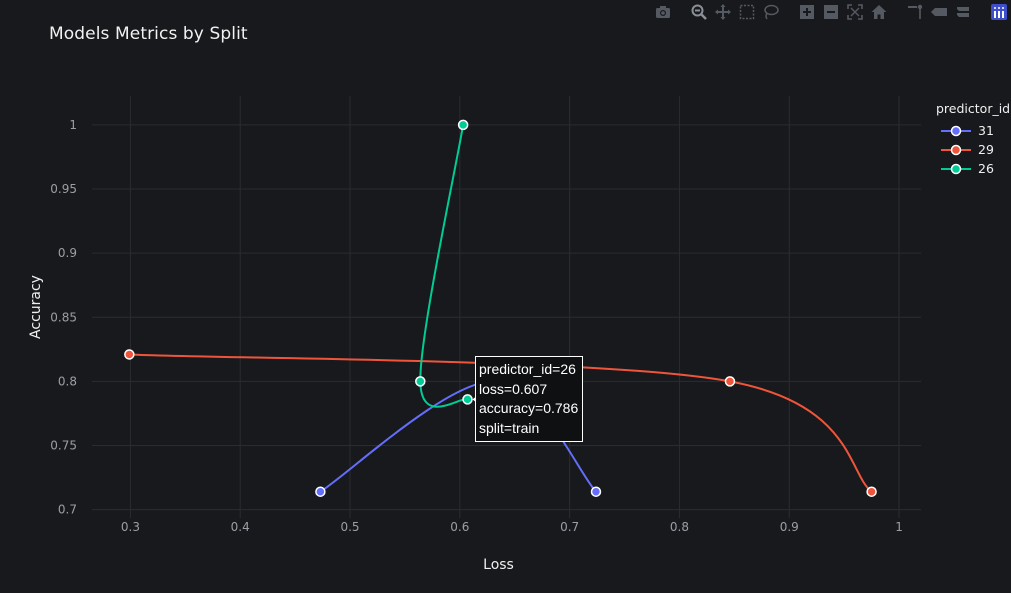 The height and width of the screenshot is (593, 1011). I want to click on zoom-out-icon, so click(831, 12).